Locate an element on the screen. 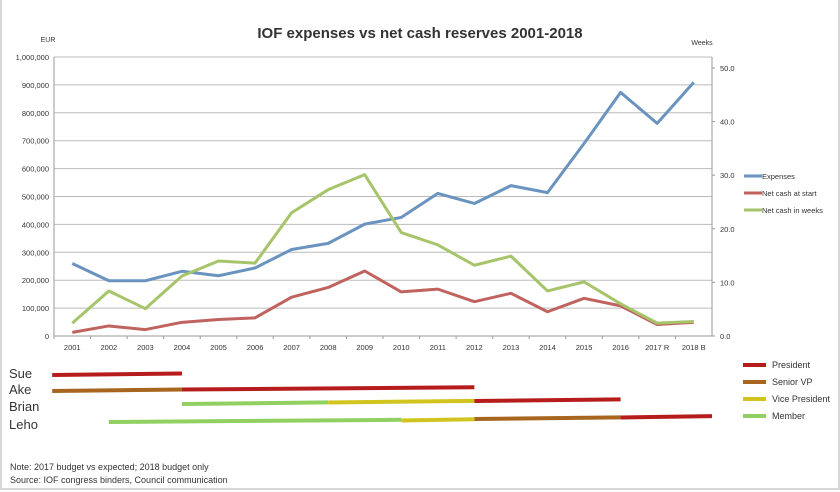  role-legend-label: Senior VP is located at coordinates (792, 382).